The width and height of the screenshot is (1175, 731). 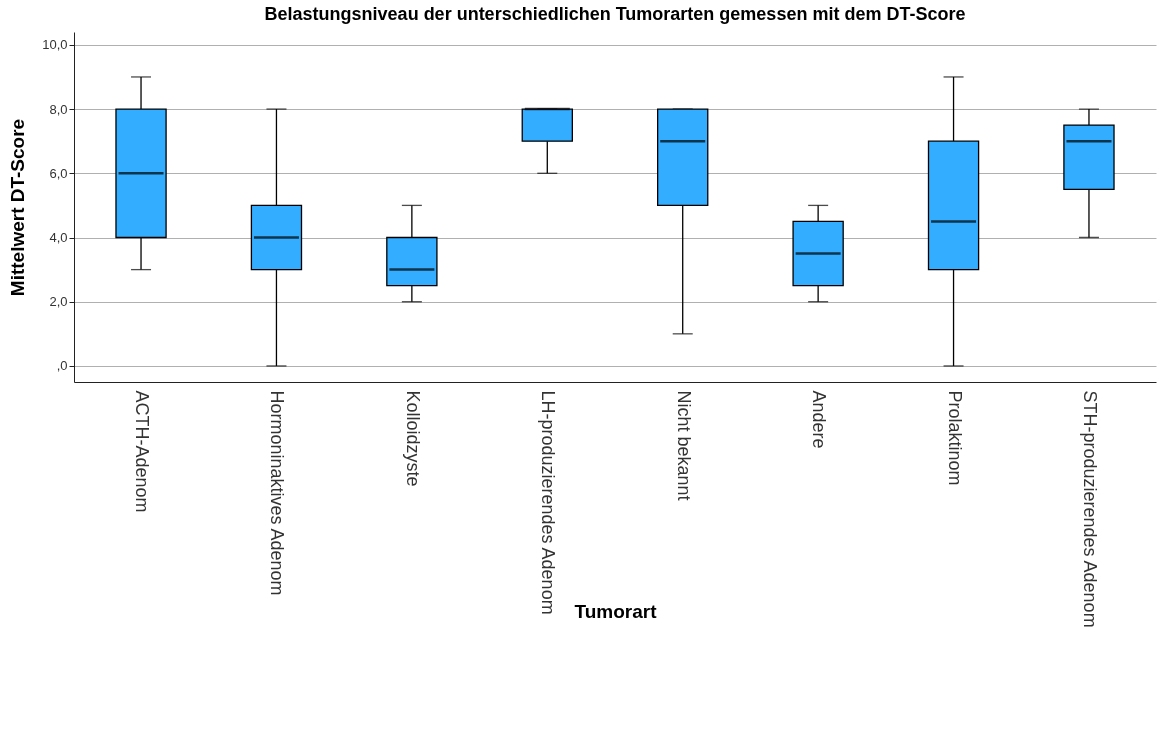 I want to click on y-tick-label: 6,0, so click(x=58, y=173).